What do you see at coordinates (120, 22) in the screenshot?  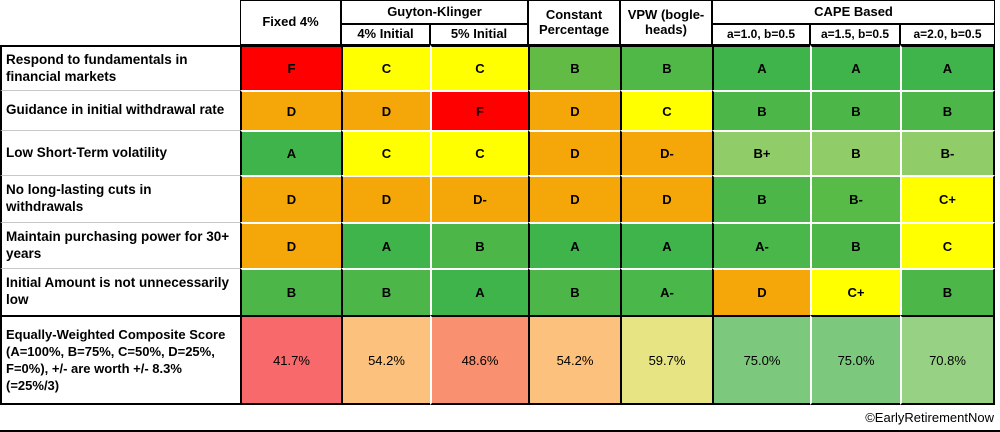 I see `corner-cell` at bounding box center [120, 22].